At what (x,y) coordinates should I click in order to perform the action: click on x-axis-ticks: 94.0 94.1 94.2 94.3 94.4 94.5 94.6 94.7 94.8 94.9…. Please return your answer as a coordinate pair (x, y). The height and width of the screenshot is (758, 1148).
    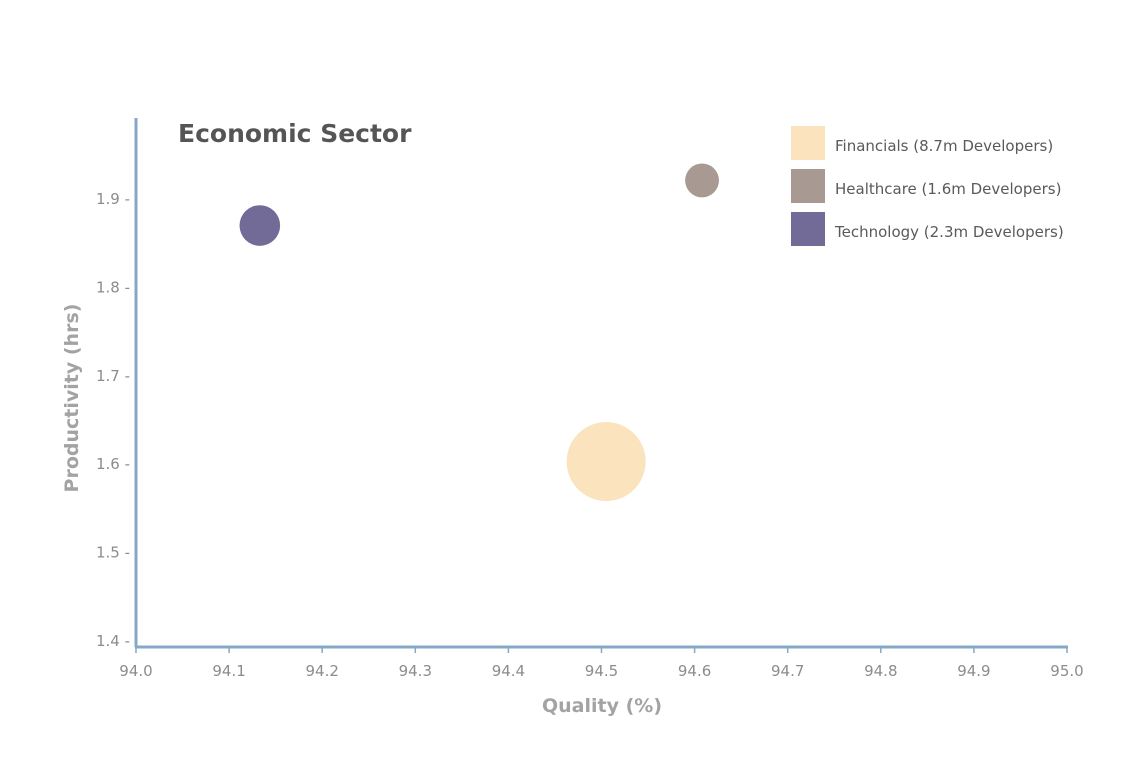
    Looking at the image, I should click on (601, 663).